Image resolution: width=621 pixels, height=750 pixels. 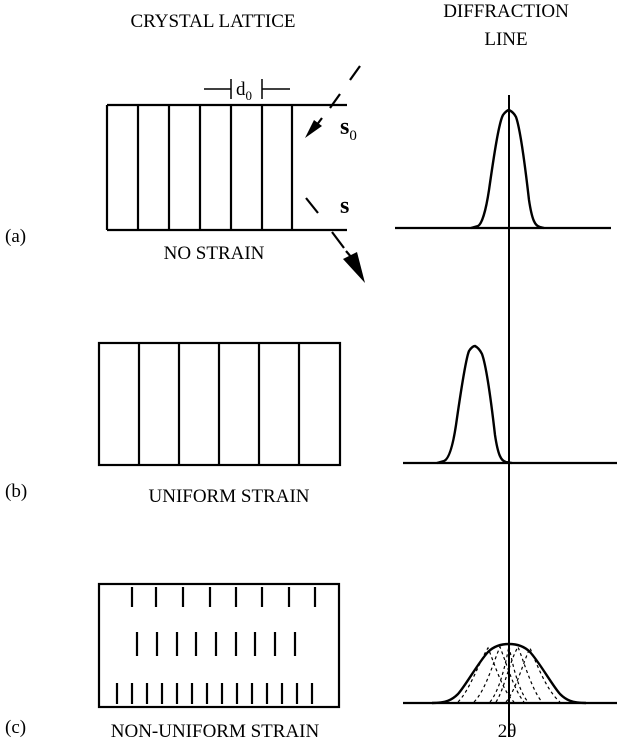 I want to click on lattice-no-strain, so click(x=226, y=167).